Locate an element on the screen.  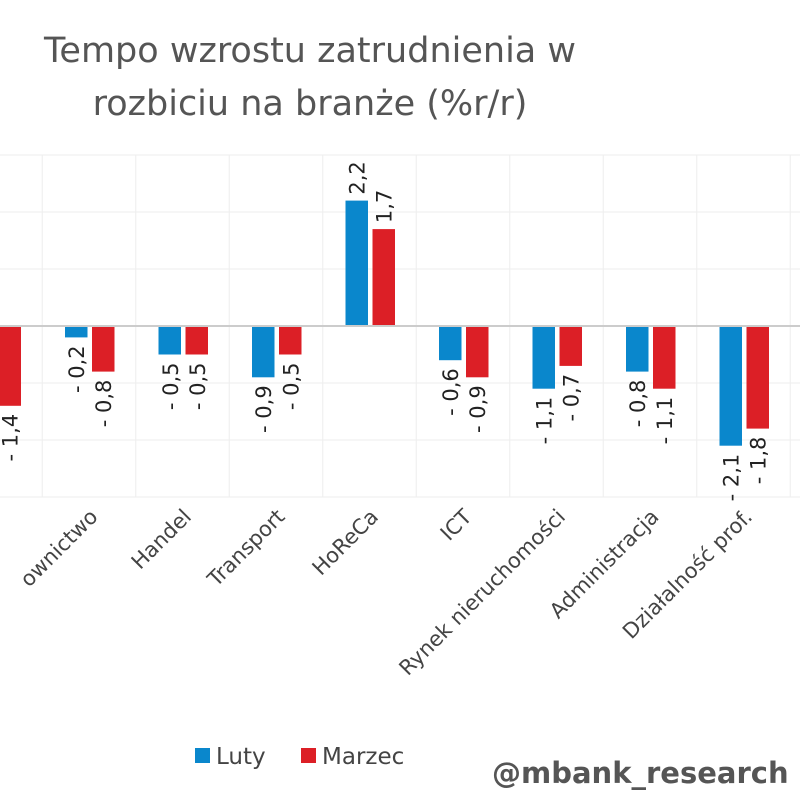
data-label: - 2,1 is located at coordinates (732, 478).